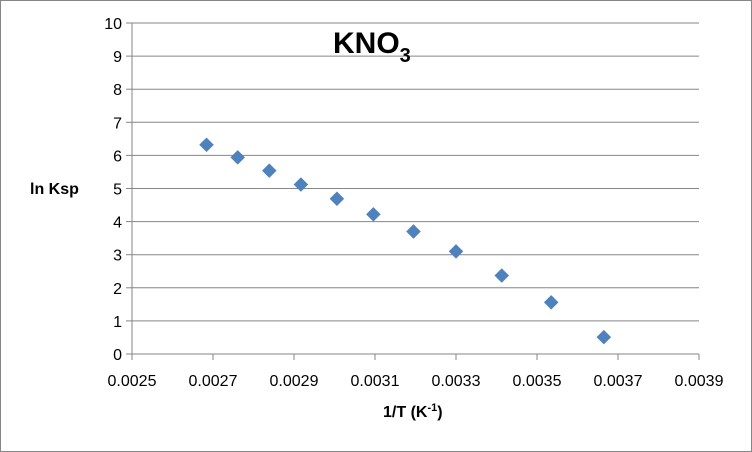  I want to click on x-tick-label: 0.0035, so click(537, 381).